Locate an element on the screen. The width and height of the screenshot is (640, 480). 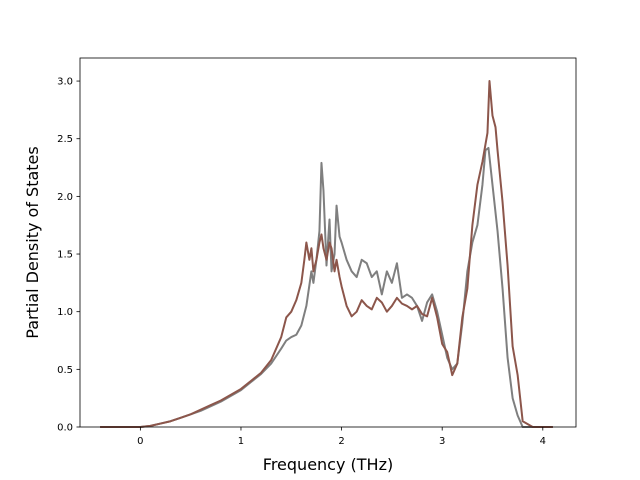
y-tick-label: 0.0 is located at coordinates (65, 428).